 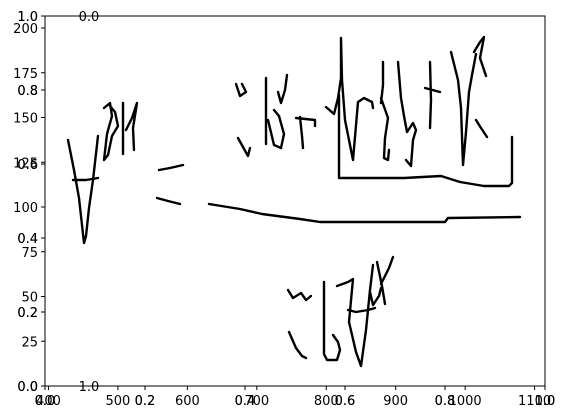 I want to click on main-x-tick-label: 400, so click(x=48, y=401).